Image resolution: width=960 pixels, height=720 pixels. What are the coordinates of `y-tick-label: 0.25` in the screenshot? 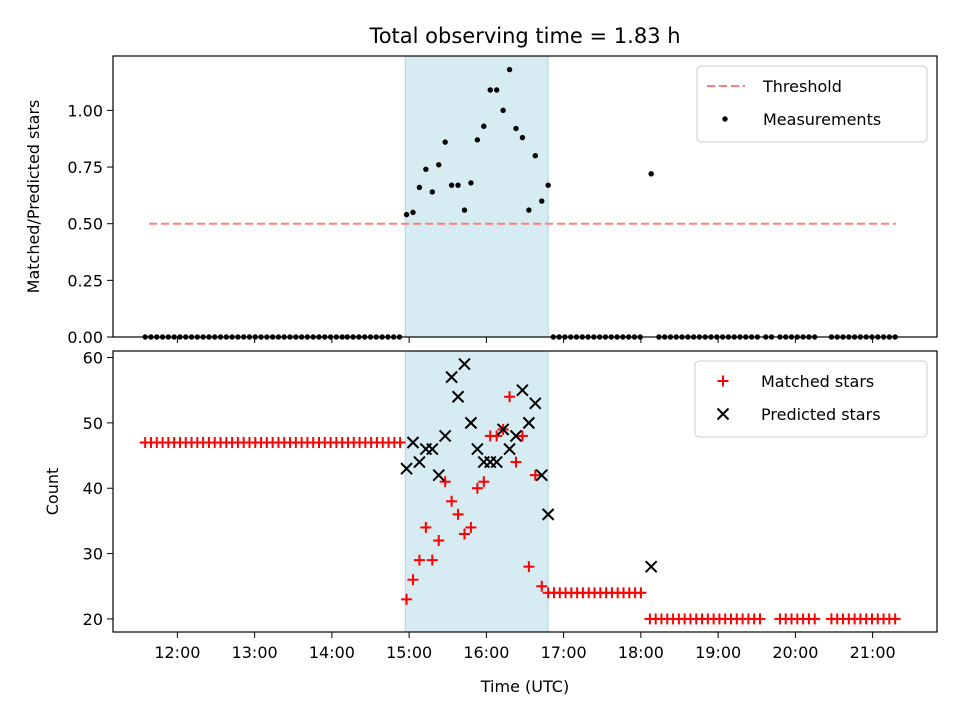 It's located at (85, 280).